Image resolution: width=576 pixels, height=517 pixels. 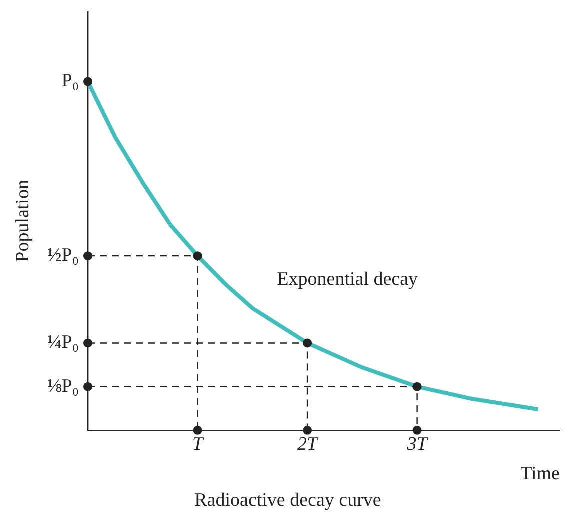 What do you see at coordinates (417, 444) in the screenshot?
I see `x-tick-label: 3T` at bounding box center [417, 444].